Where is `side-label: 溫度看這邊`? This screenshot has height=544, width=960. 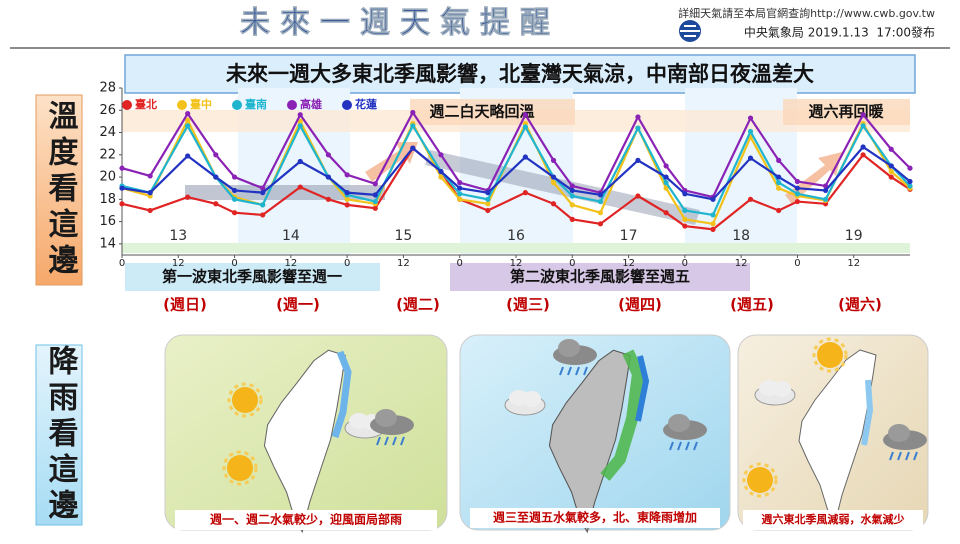
side-label: 溫度看這邊 is located at coordinates (61, 190).